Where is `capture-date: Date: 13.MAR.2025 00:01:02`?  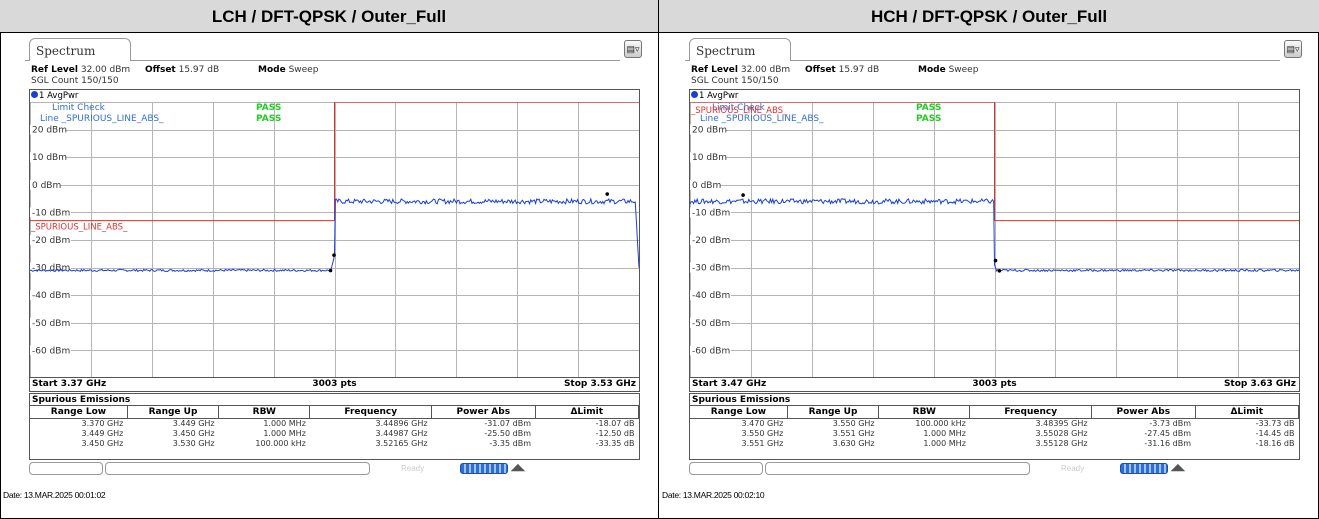
capture-date: Date: 13.MAR.2025 00:01:02 is located at coordinates (54, 495).